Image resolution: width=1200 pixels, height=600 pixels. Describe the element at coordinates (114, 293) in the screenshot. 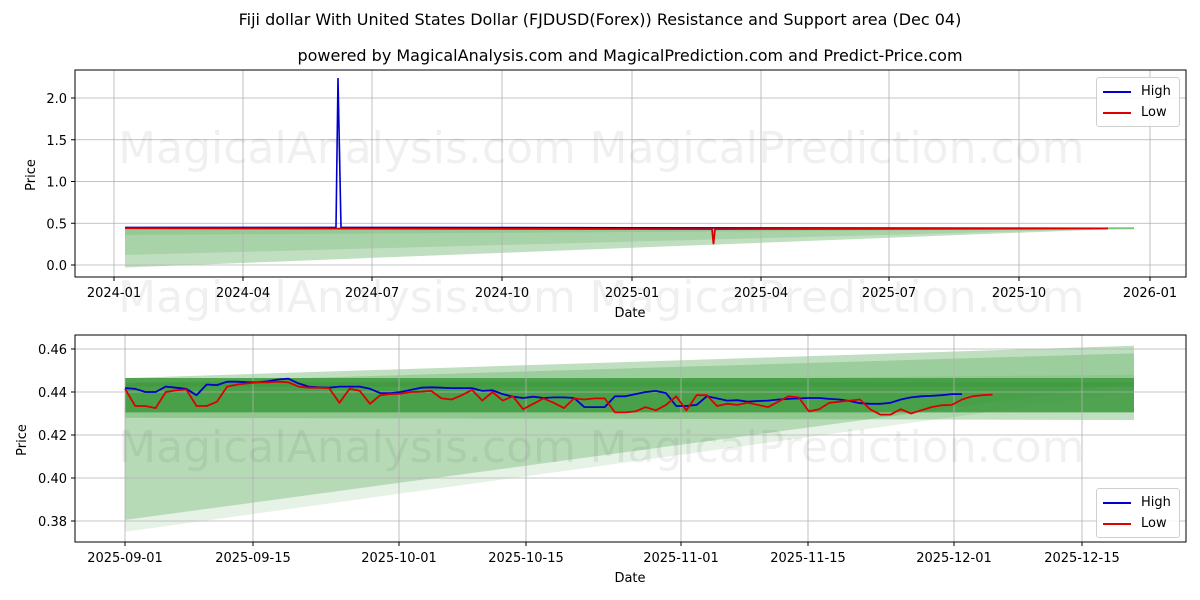

I see `x-tick-label: 2024-01` at that location.